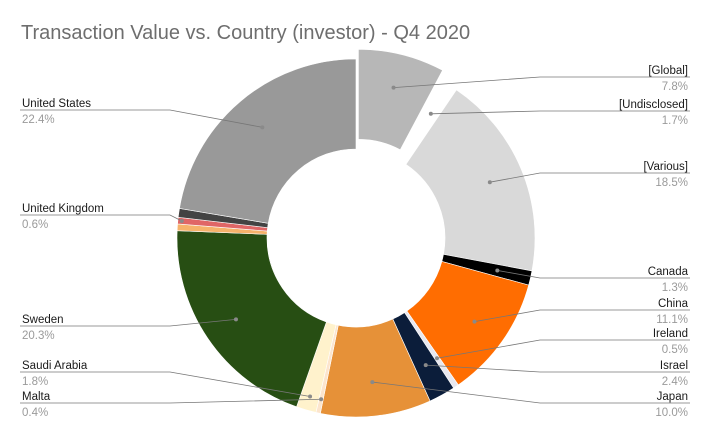  What do you see at coordinates (674, 366) in the screenshot?
I see `slice-label-israel: Israel` at bounding box center [674, 366].